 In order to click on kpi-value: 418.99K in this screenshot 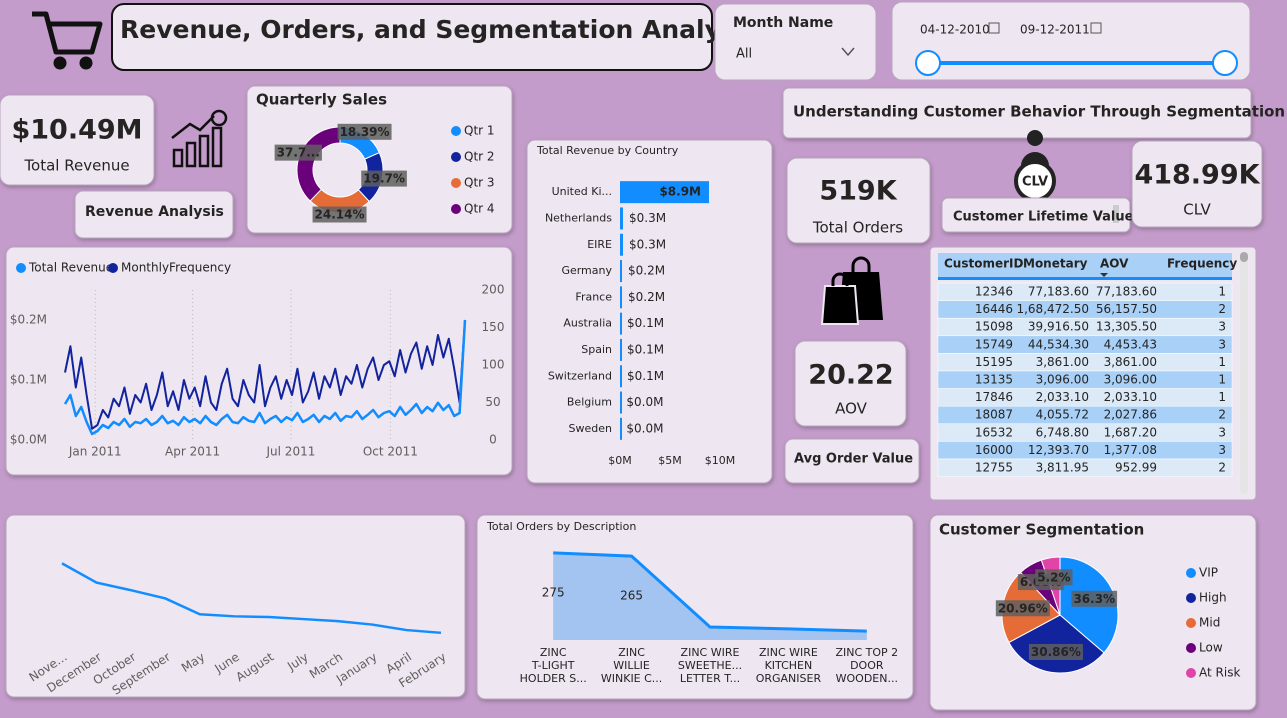, I will do `click(1197, 175)`.